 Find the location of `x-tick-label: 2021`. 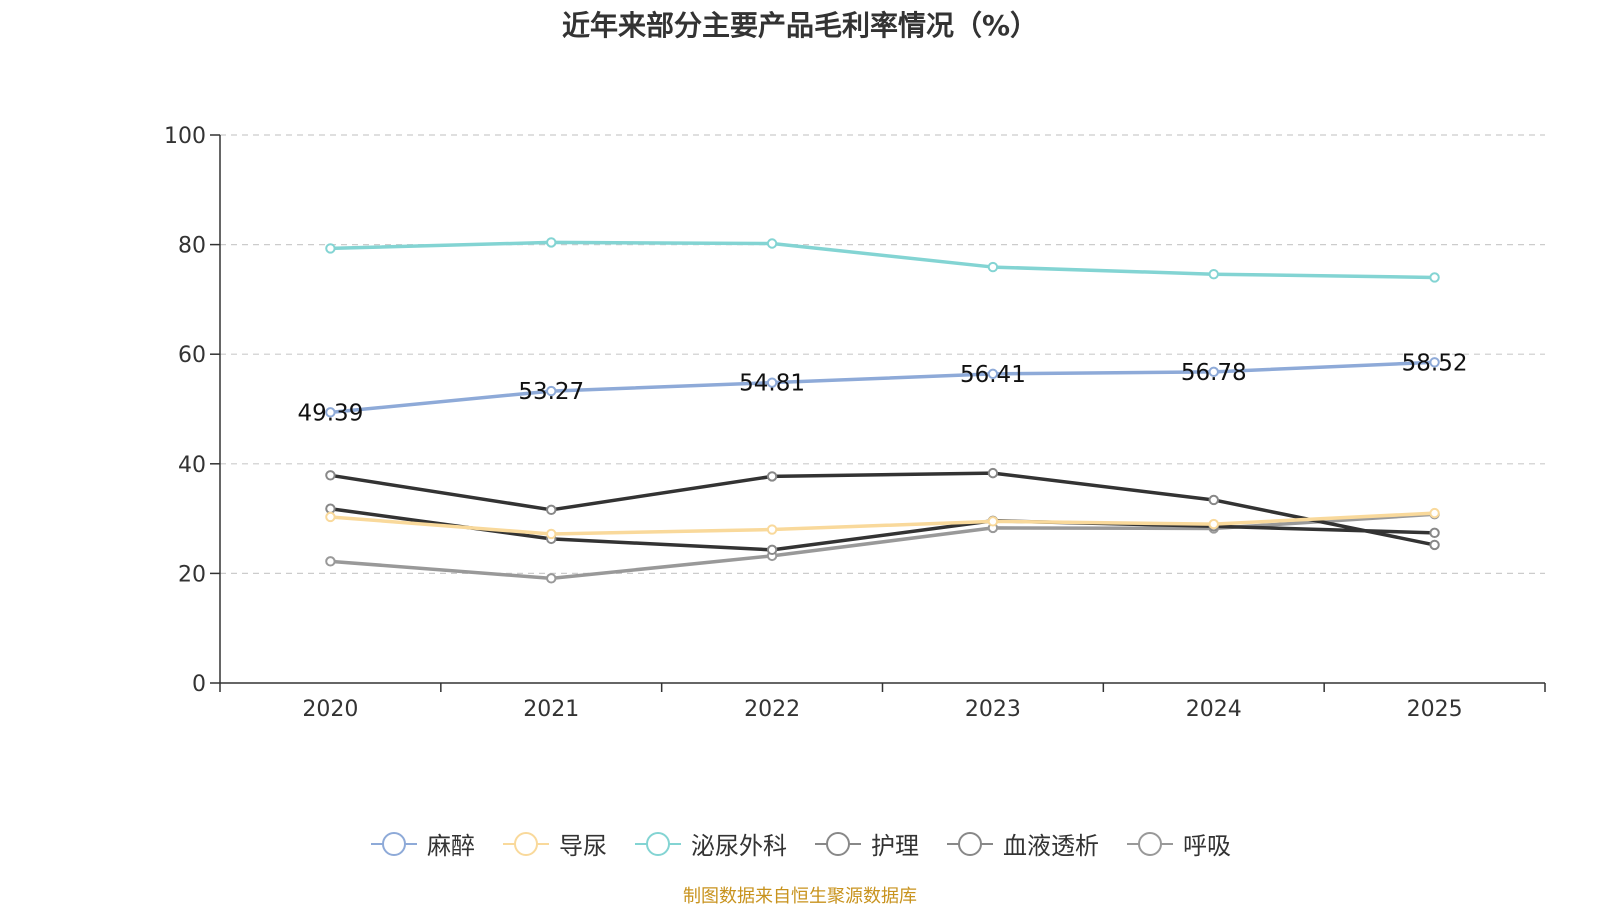

x-tick-label: 2021 is located at coordinates (551, 709).